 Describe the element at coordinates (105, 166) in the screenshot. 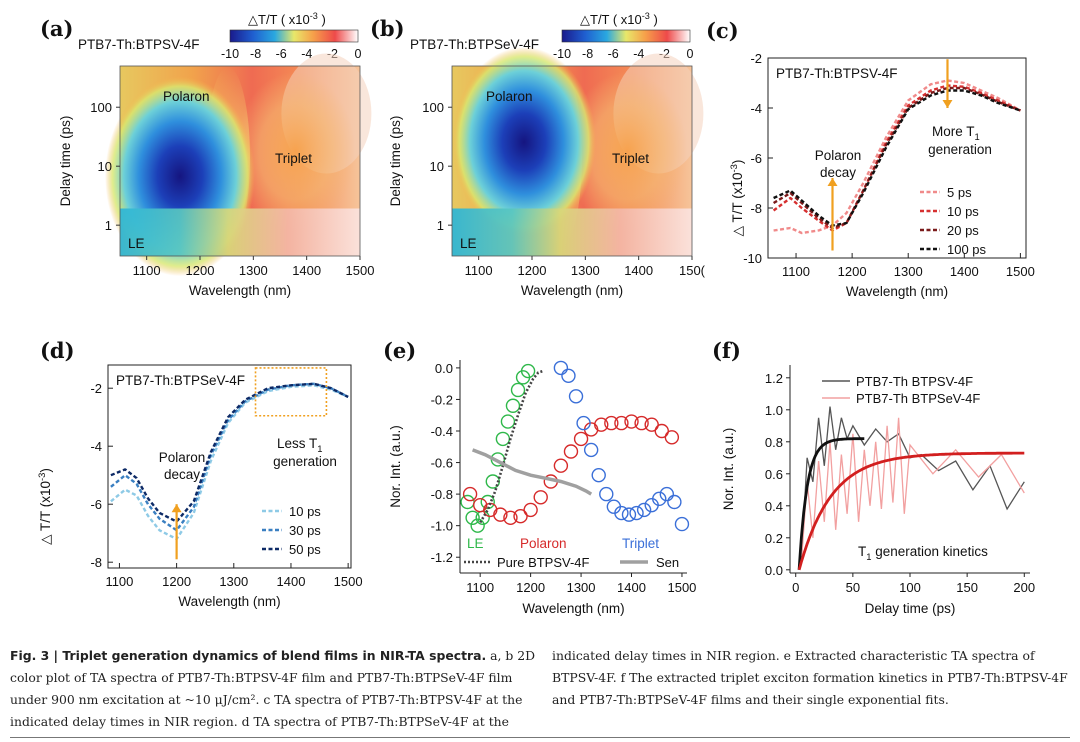

I see `y-tick-label-a: 10` at that location.